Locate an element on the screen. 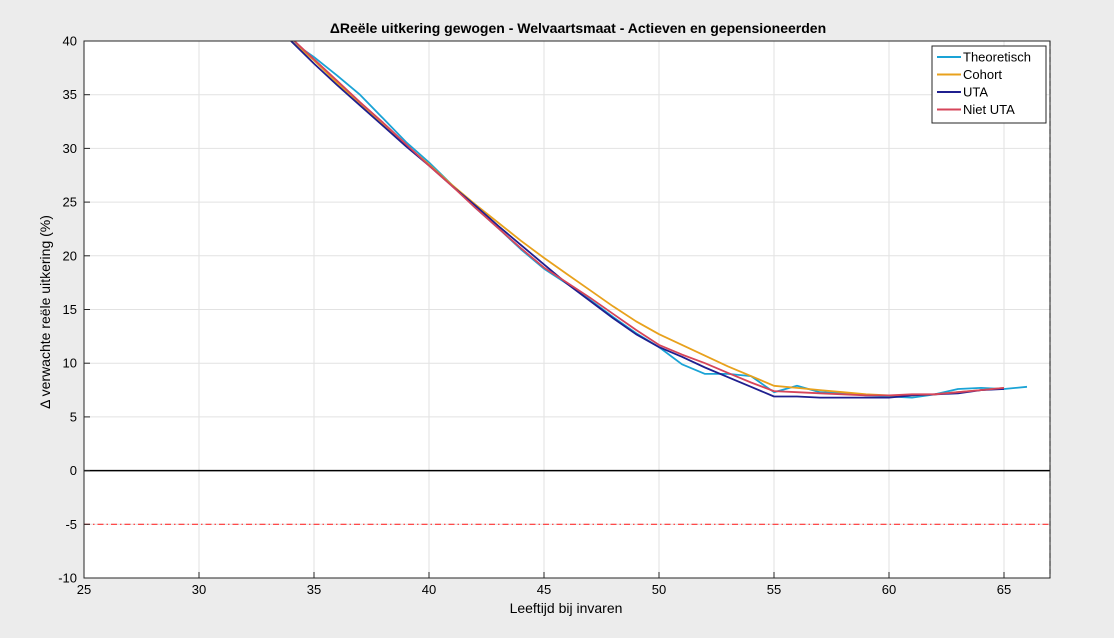  y-tick-label: -5 is located at coordinates (71, 524).